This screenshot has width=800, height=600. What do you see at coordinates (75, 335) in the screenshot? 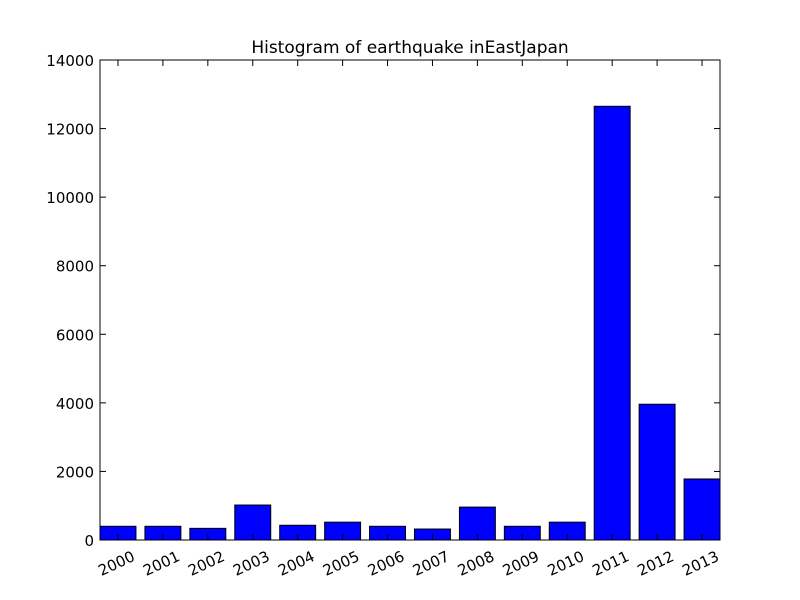
I see `y-tick-label: 6000` at bounding box center [75, 335].